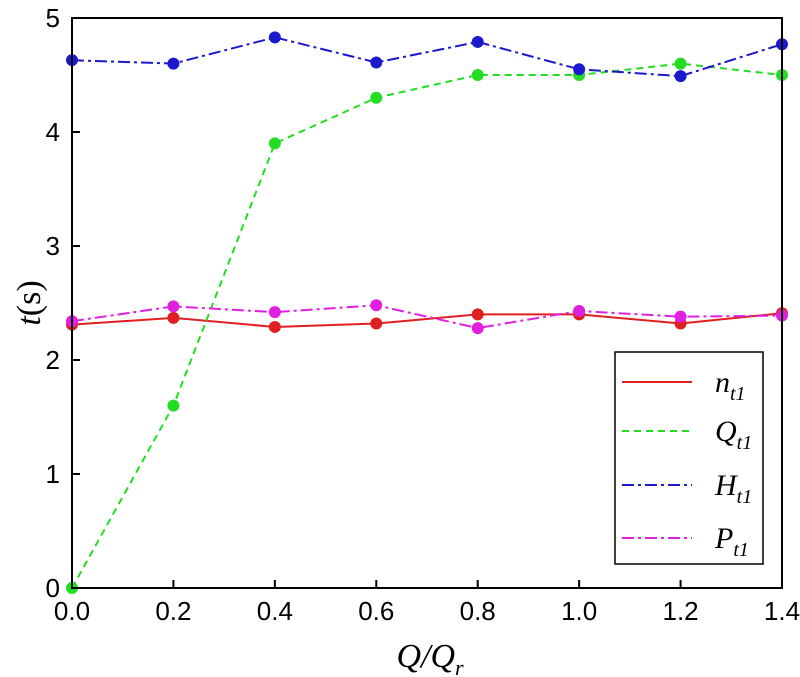 This screenshot has height=677, width=800. Describe the element at coordinates (733, 488) in the screenshot. I see `legend-label: Ht1` at that location.